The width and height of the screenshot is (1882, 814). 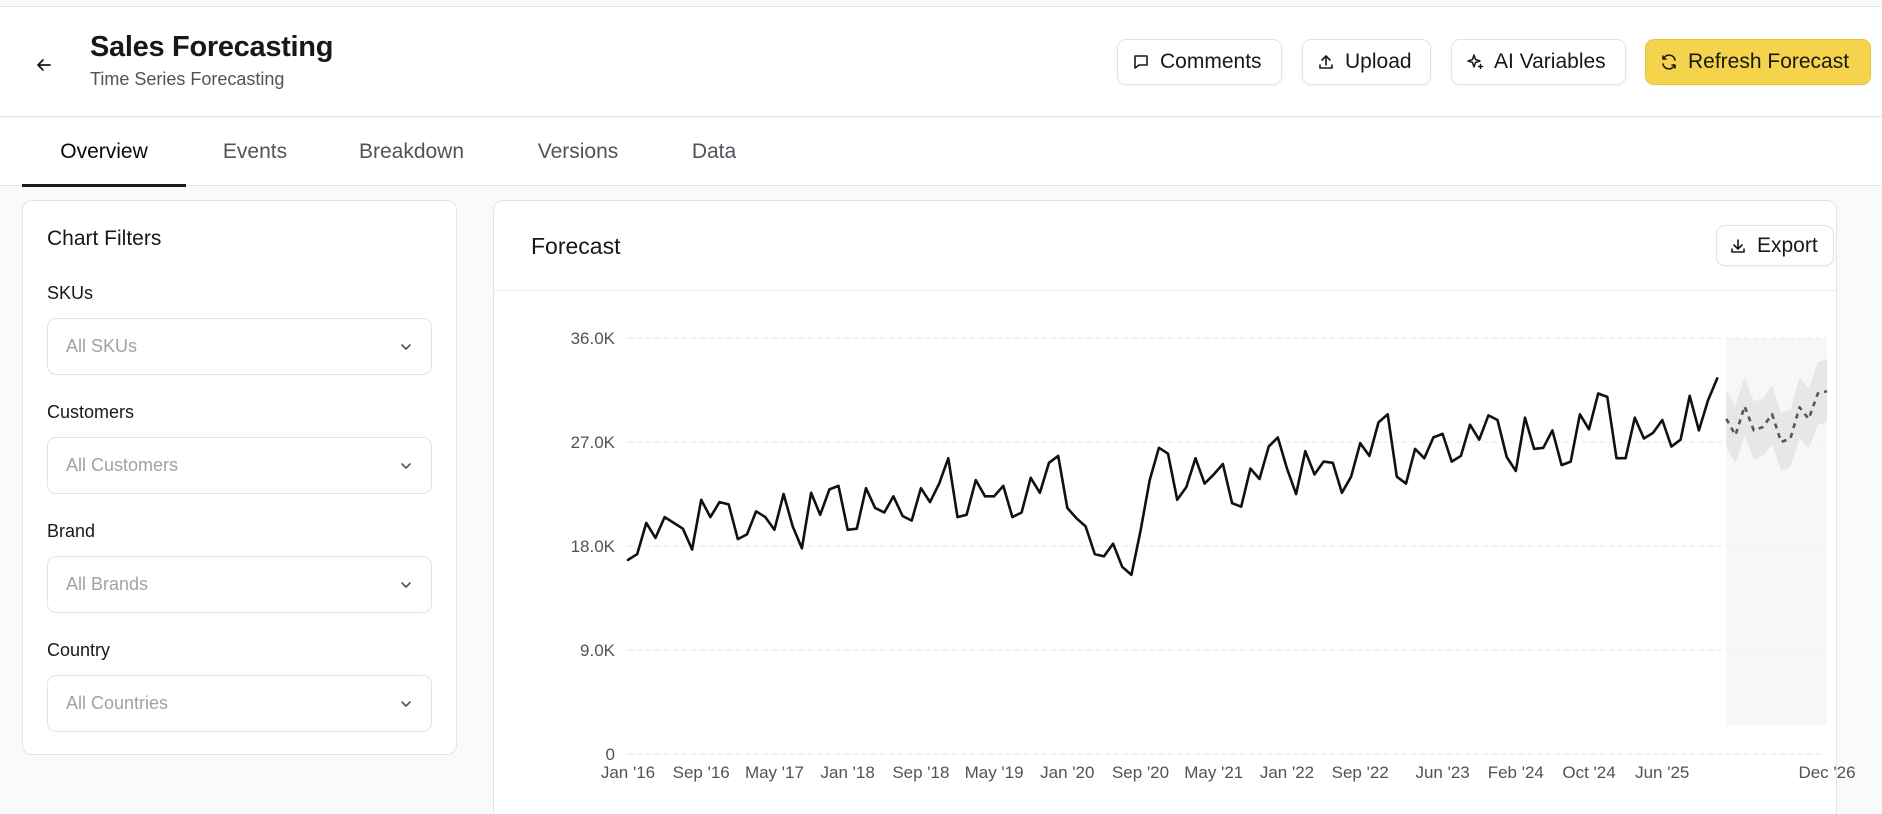 I want to click on forecast-title: Forecast, so click(x=576, y=246).